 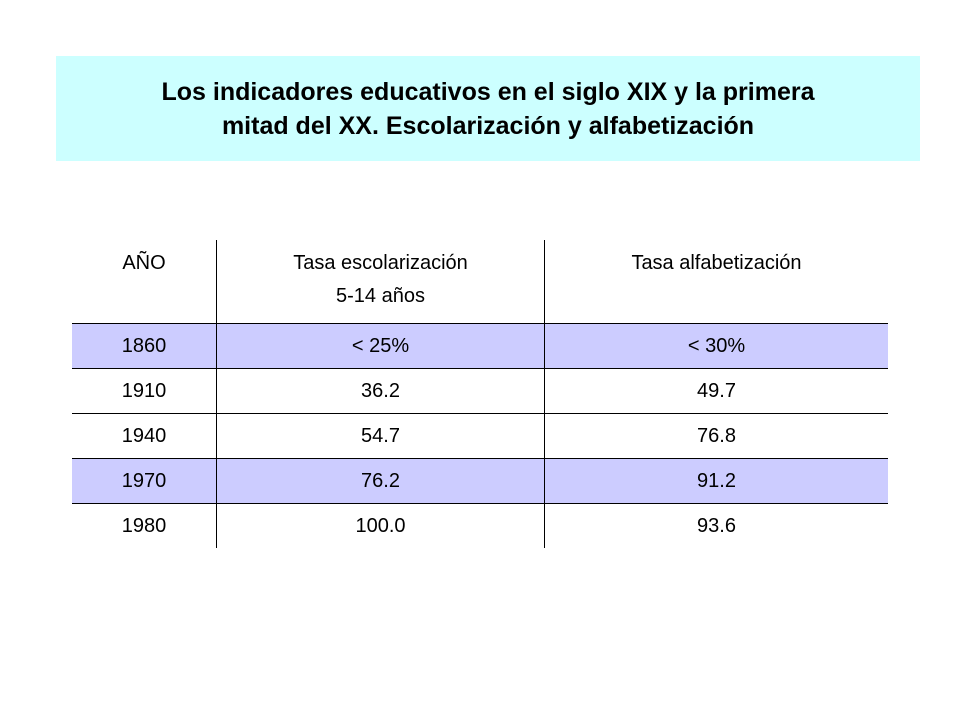 I want to click on year-cell: 1860, so click(x=144, y=345).